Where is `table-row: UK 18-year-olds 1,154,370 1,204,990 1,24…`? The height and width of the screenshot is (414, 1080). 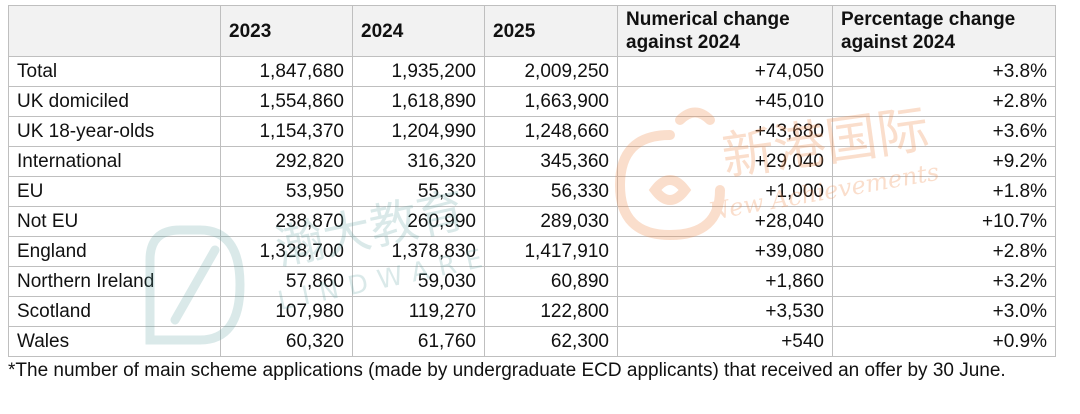
table-row: UK 18-year-olds 1,154,370 1,204,990 1,24… is located at coordinates (532, 131).